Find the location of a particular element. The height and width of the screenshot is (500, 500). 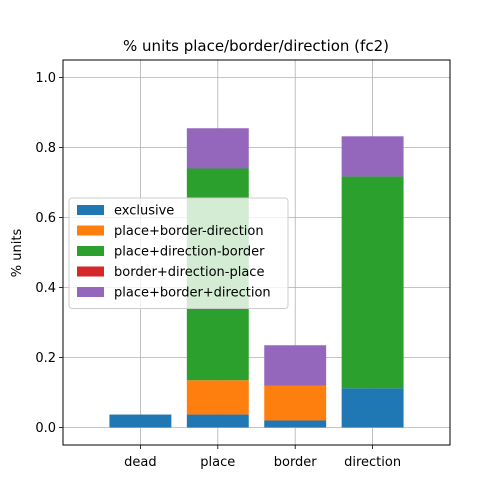

y-axis-title: % units is located at coordinates (17, 253).